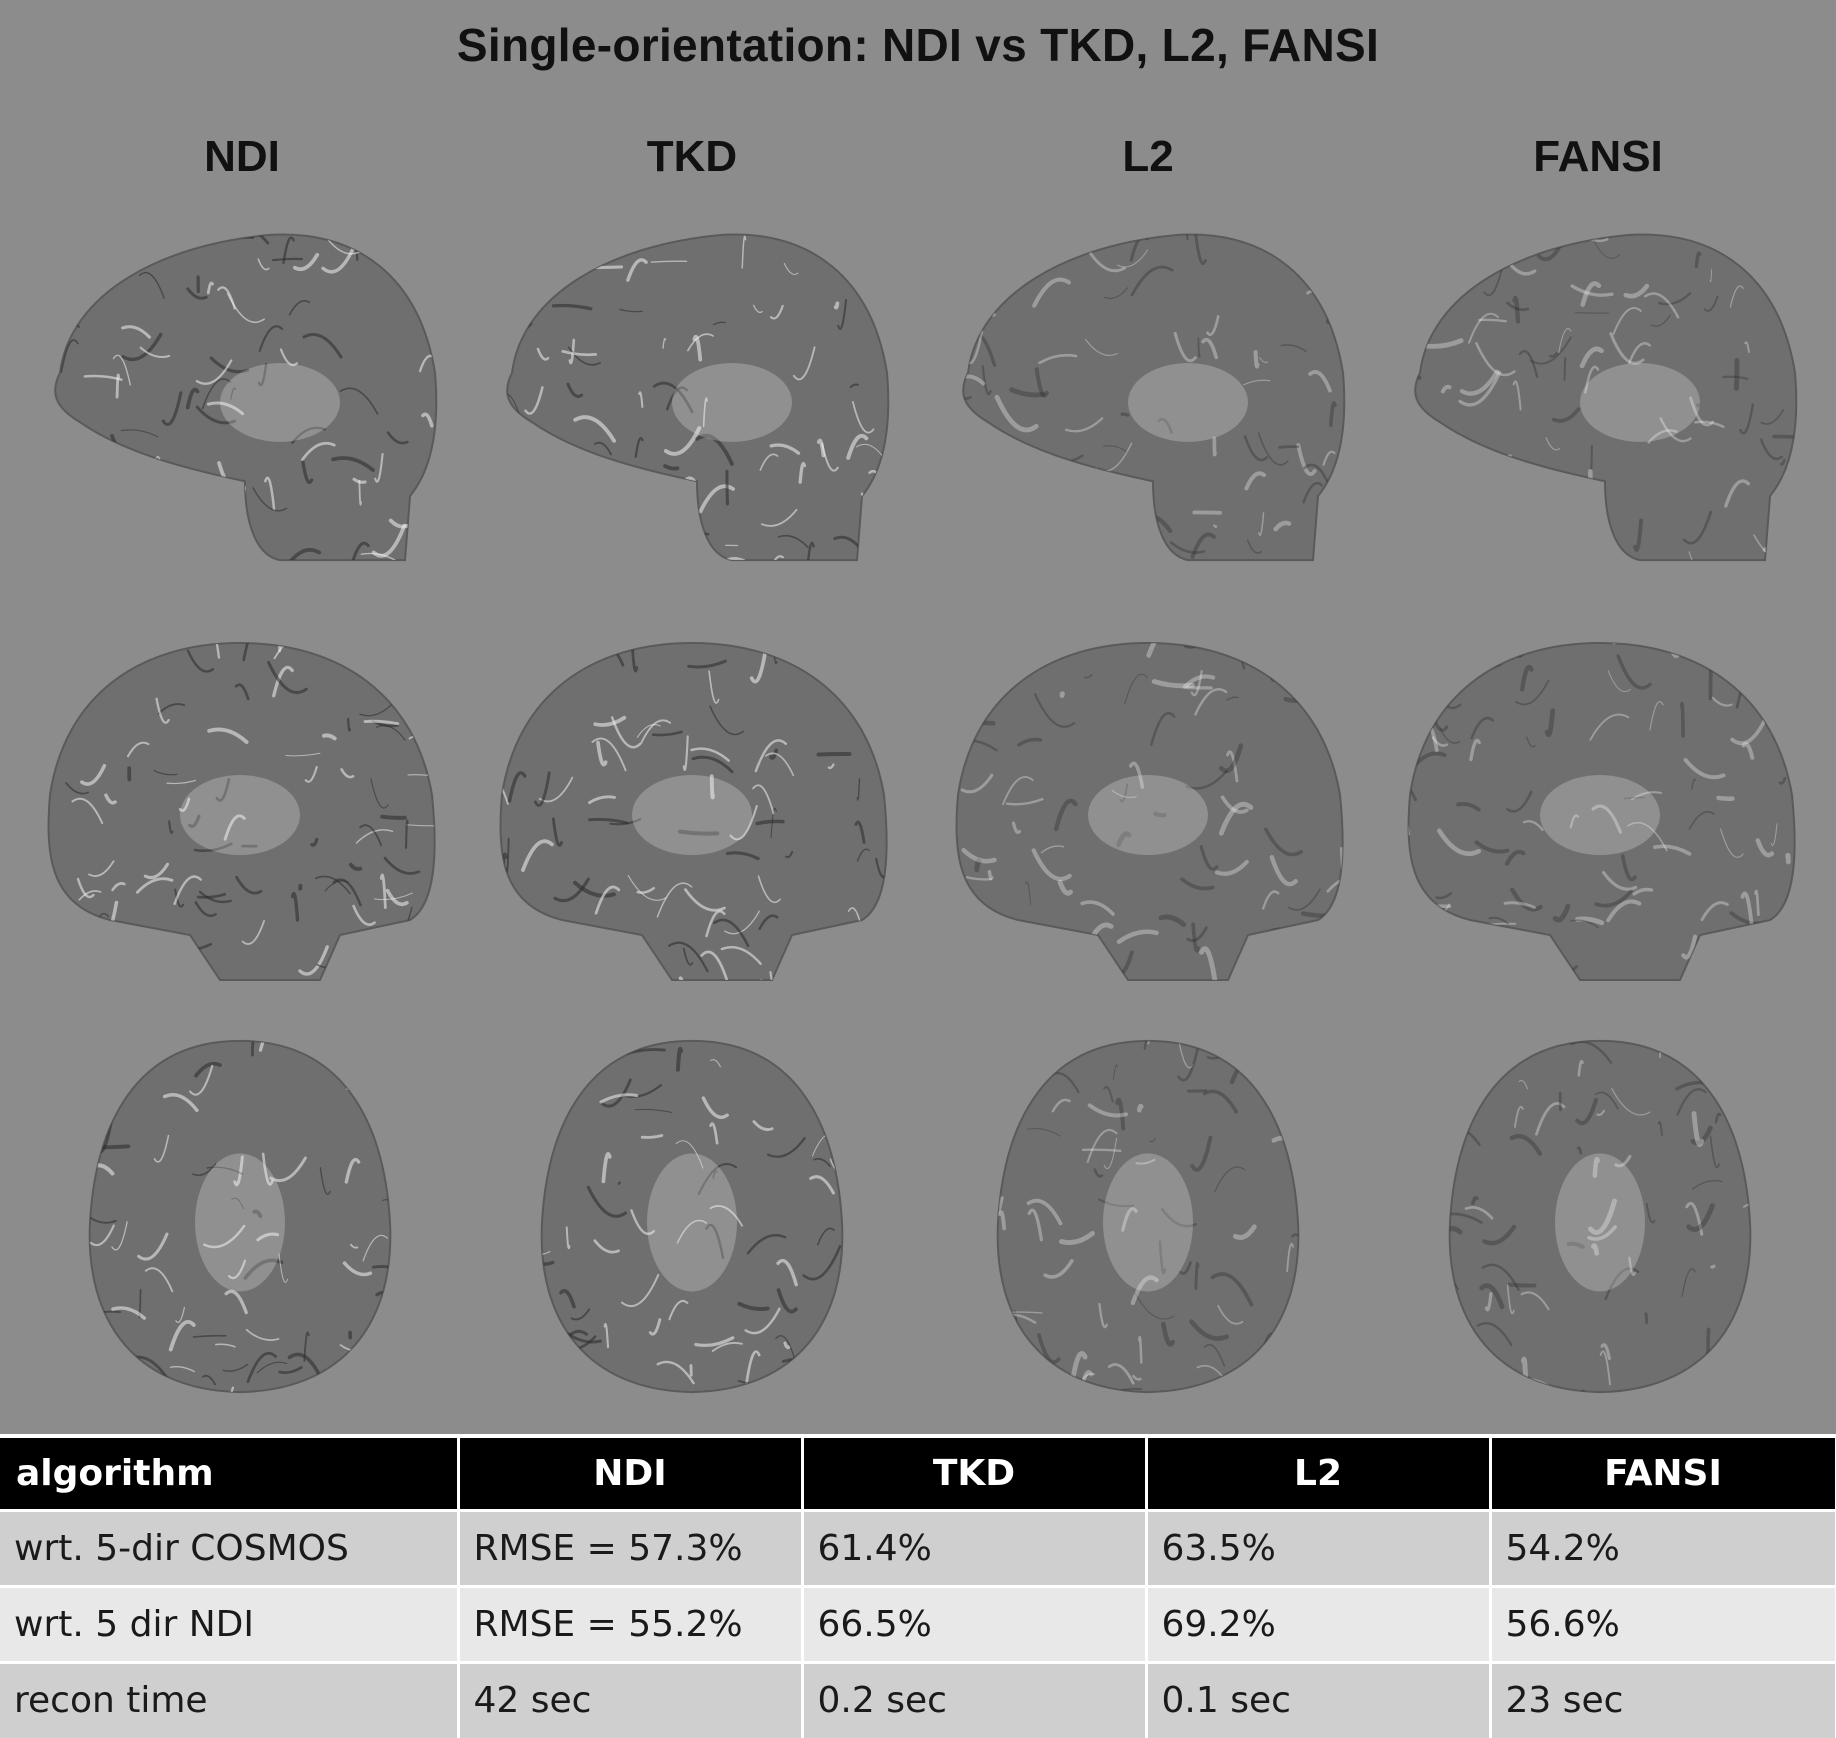  I want to click on brain-slice-axial-l2, so click(1148, 1217).